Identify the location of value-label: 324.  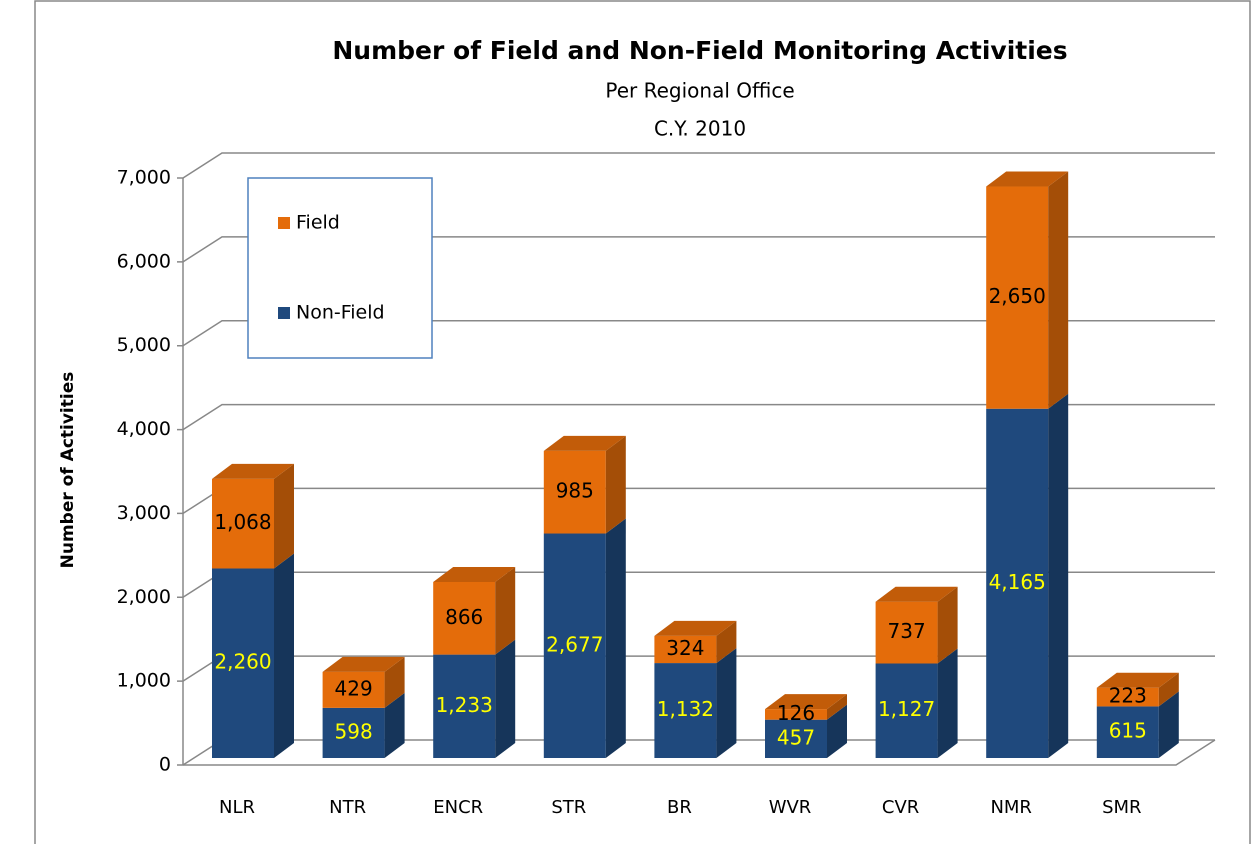
(685, 648).